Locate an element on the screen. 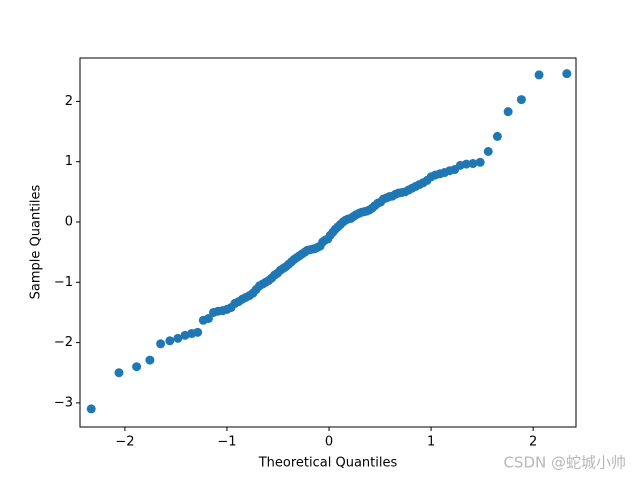 This screenshot has width=640, height=480. watermark: CSDN @蛇城小帅 is located at coordinates (564, 463).